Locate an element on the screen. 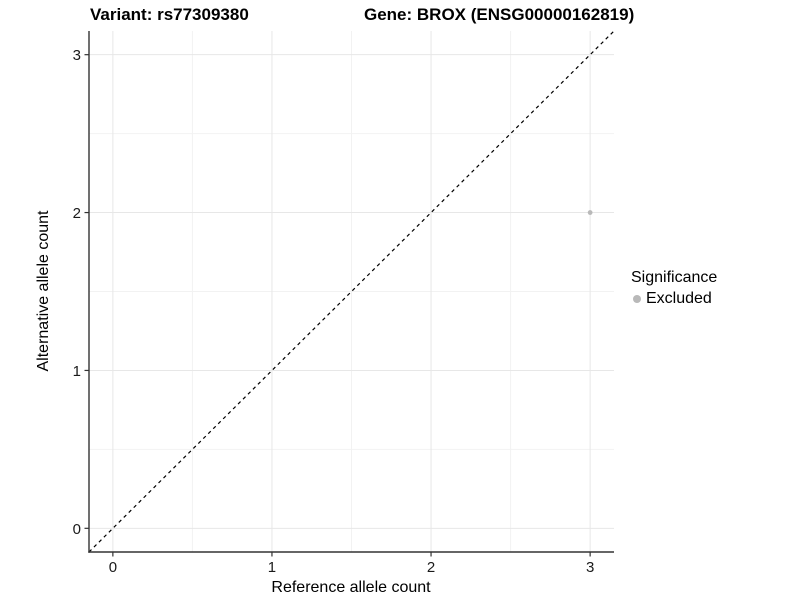 The width and height of the screenshot is (800, 600). x-tick-label: 3 is located at coordinates (590, 567).